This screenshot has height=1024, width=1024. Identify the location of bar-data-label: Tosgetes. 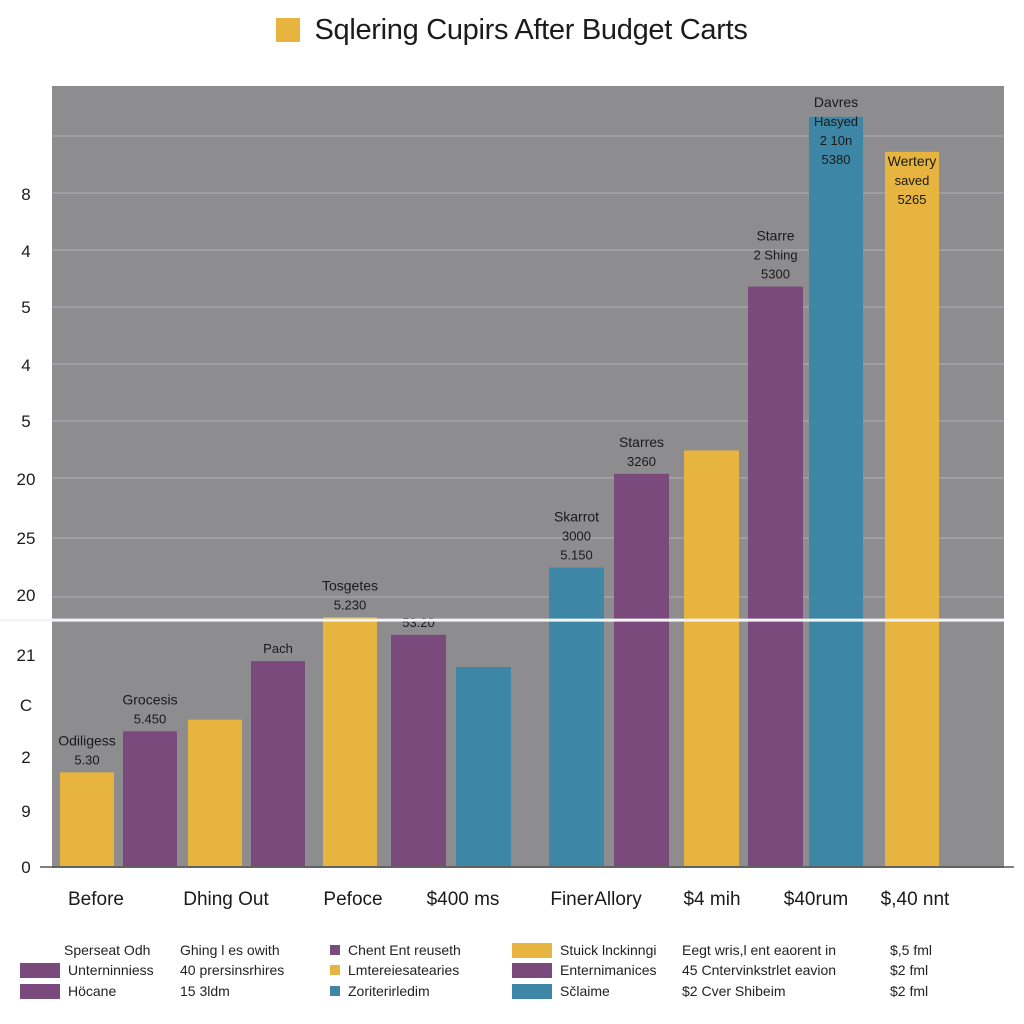
(350, 585).